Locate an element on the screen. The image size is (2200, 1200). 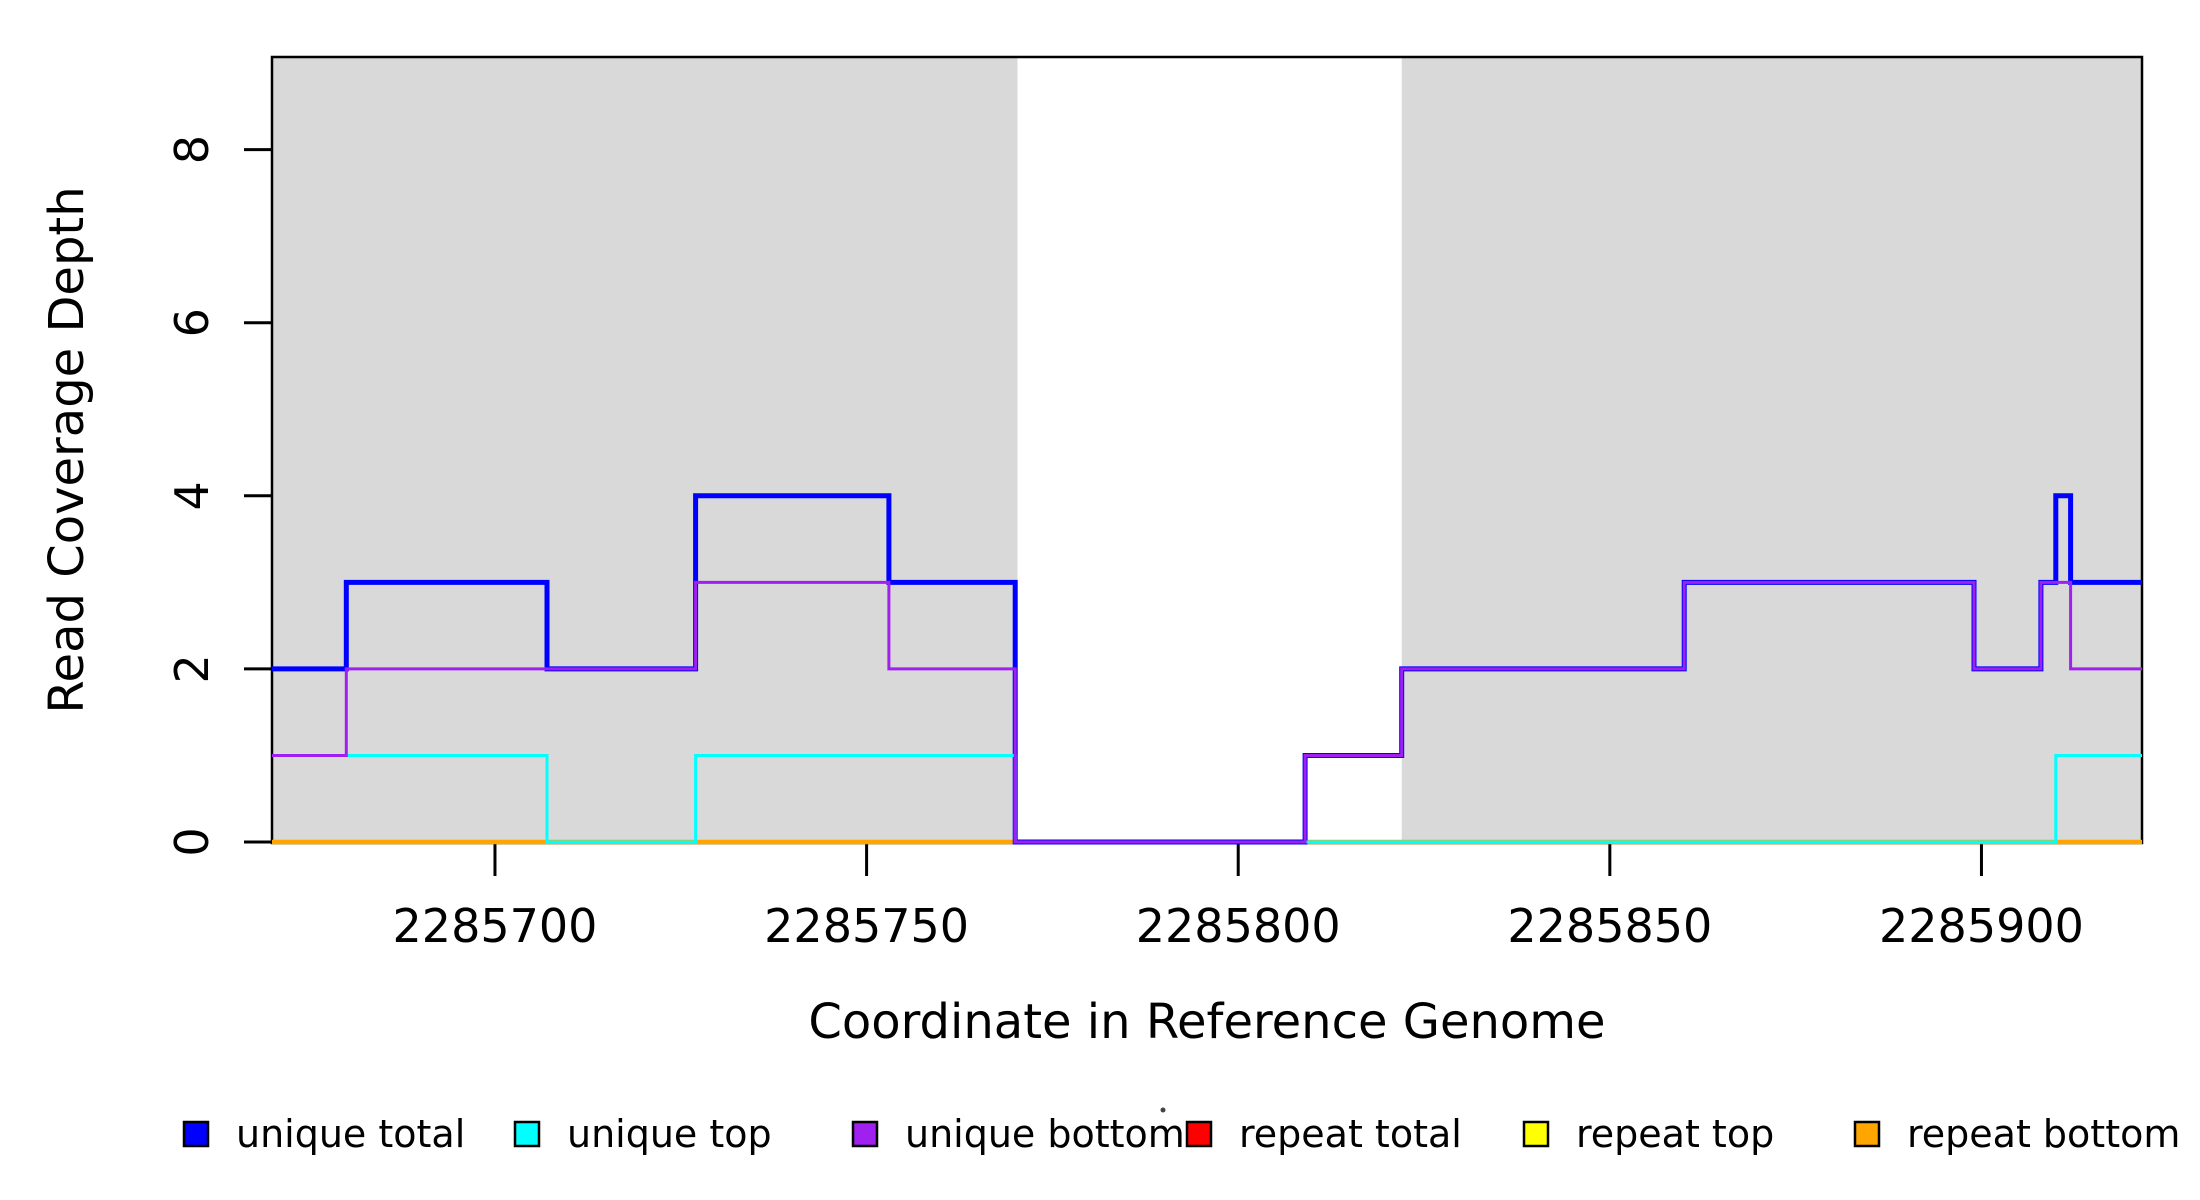
legend-label: repeat top is located at coordinates (1675, 1134).